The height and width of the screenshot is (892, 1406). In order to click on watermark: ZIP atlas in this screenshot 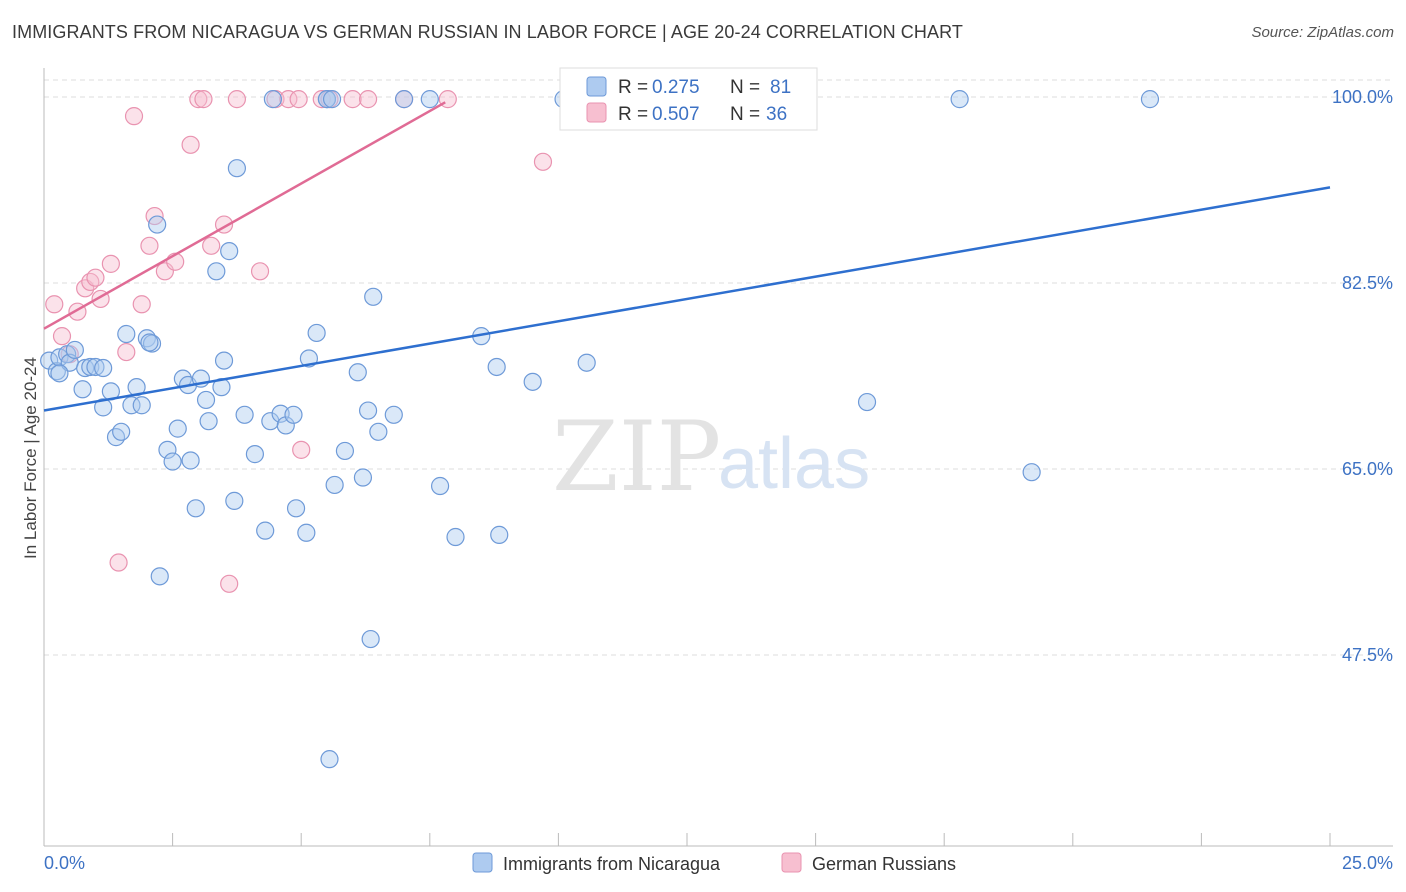, I will do `click(711, 457)`.